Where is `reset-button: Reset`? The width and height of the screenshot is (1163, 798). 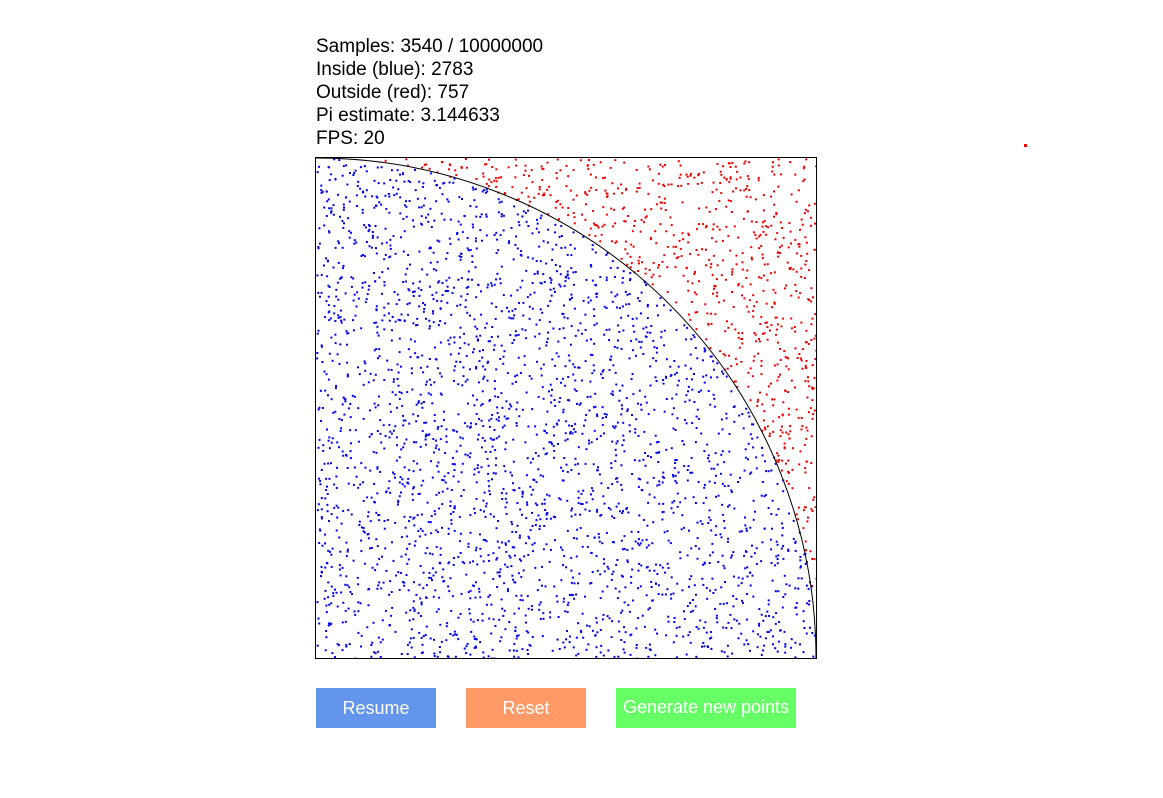
reset-button: Reset is located at coordinates (526, 708).